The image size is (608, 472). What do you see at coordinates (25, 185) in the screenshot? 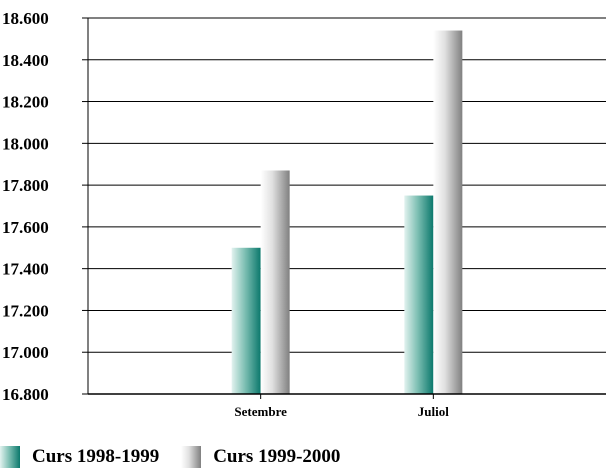
I see `y-tick-label: 17.800` at bounding box center [25, 185].